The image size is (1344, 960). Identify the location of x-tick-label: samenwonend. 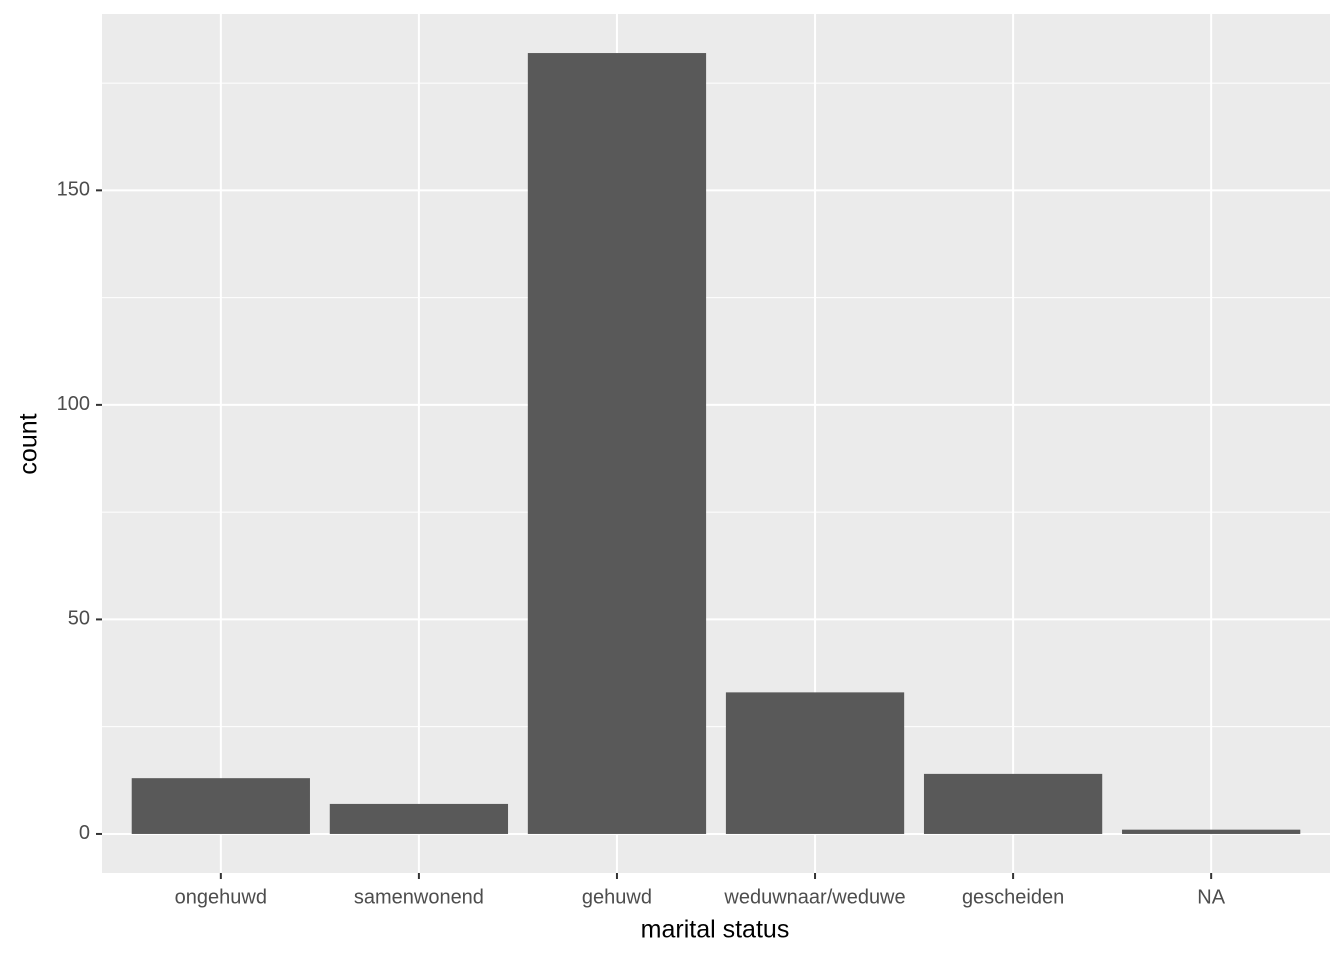
(419, 897).